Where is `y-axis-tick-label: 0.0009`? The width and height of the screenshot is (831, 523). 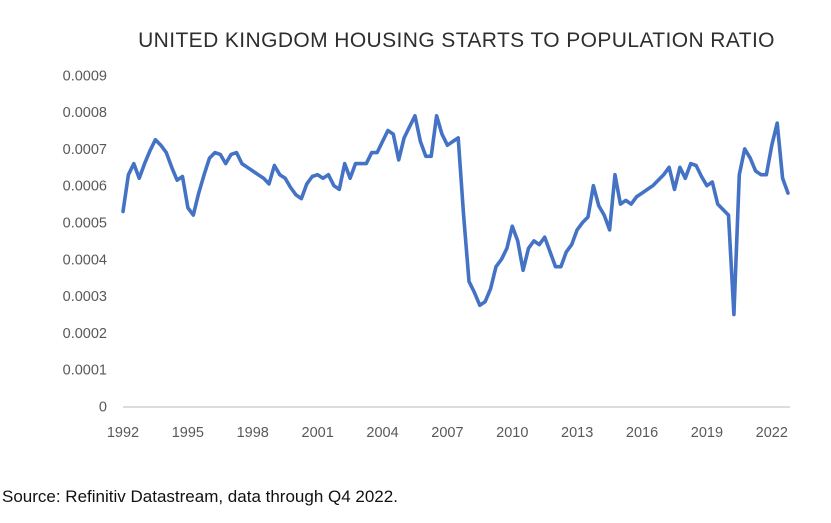
y-axis-tick-label: 0.0009 is located at coordinates (85, 76).